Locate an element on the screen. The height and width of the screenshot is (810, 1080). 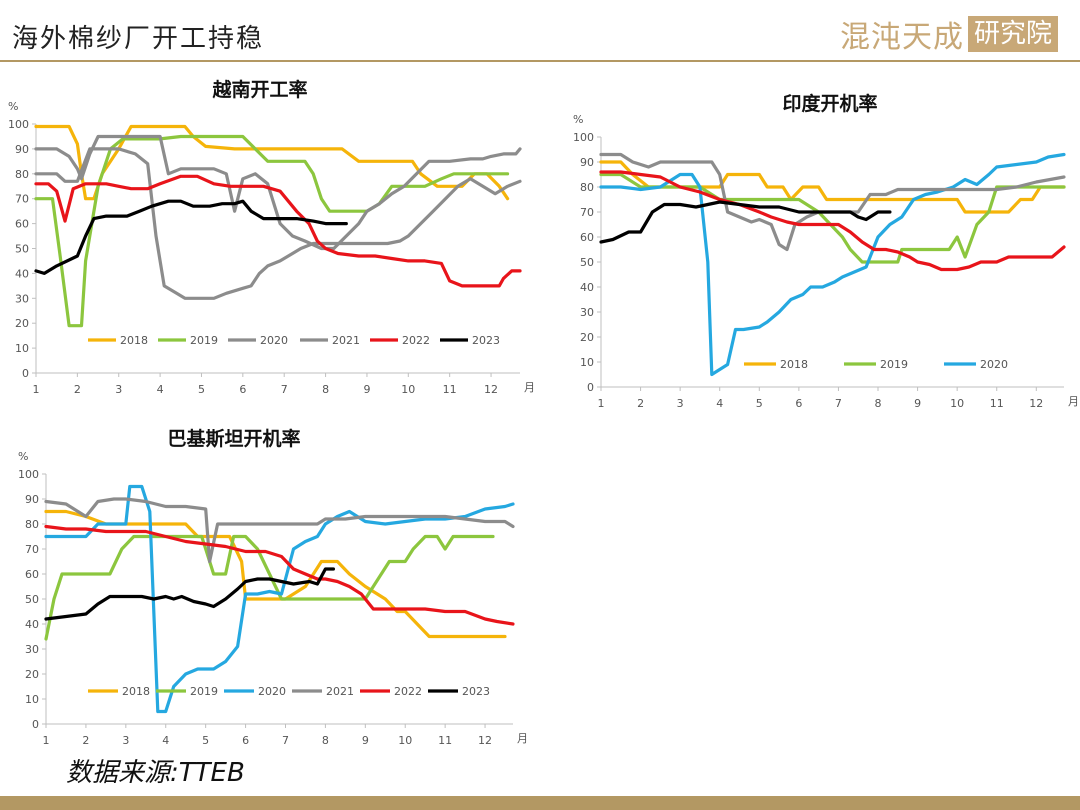
header-divider is located at coordinates (540, 61).